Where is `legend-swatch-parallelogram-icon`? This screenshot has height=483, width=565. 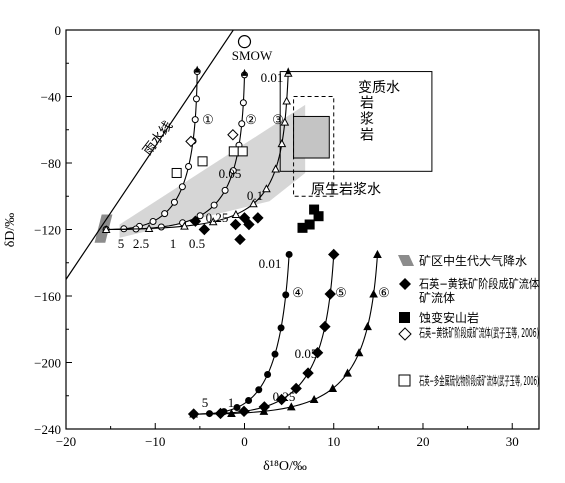
legend-swatch-parallelogram-icon is located at coordinates (406, 260).